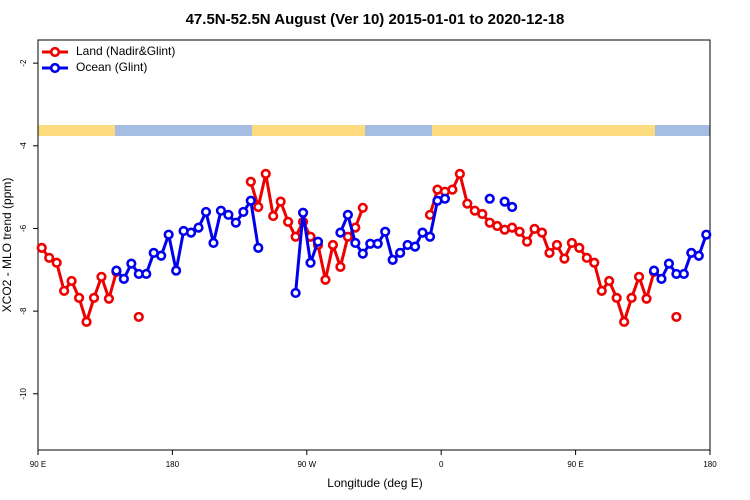  What do you see at coordinates (374, 483) in the screenshot?
I see `x-axis-label: Longitude (deg E)` at bounding box center [374, 483].